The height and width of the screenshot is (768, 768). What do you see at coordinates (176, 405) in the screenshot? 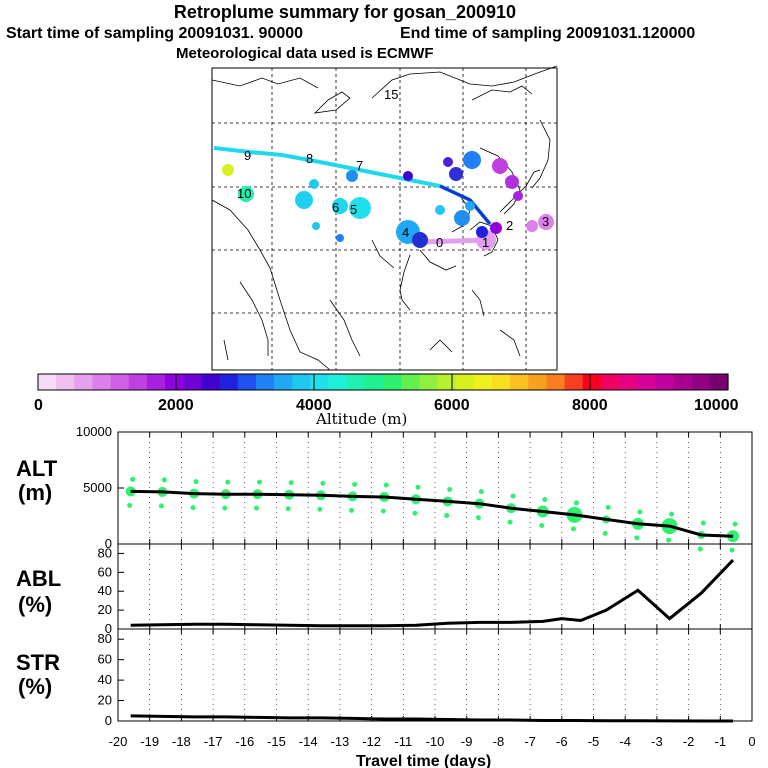
I see `colorbar-tick: 2000` at bounding box center [176, 405].